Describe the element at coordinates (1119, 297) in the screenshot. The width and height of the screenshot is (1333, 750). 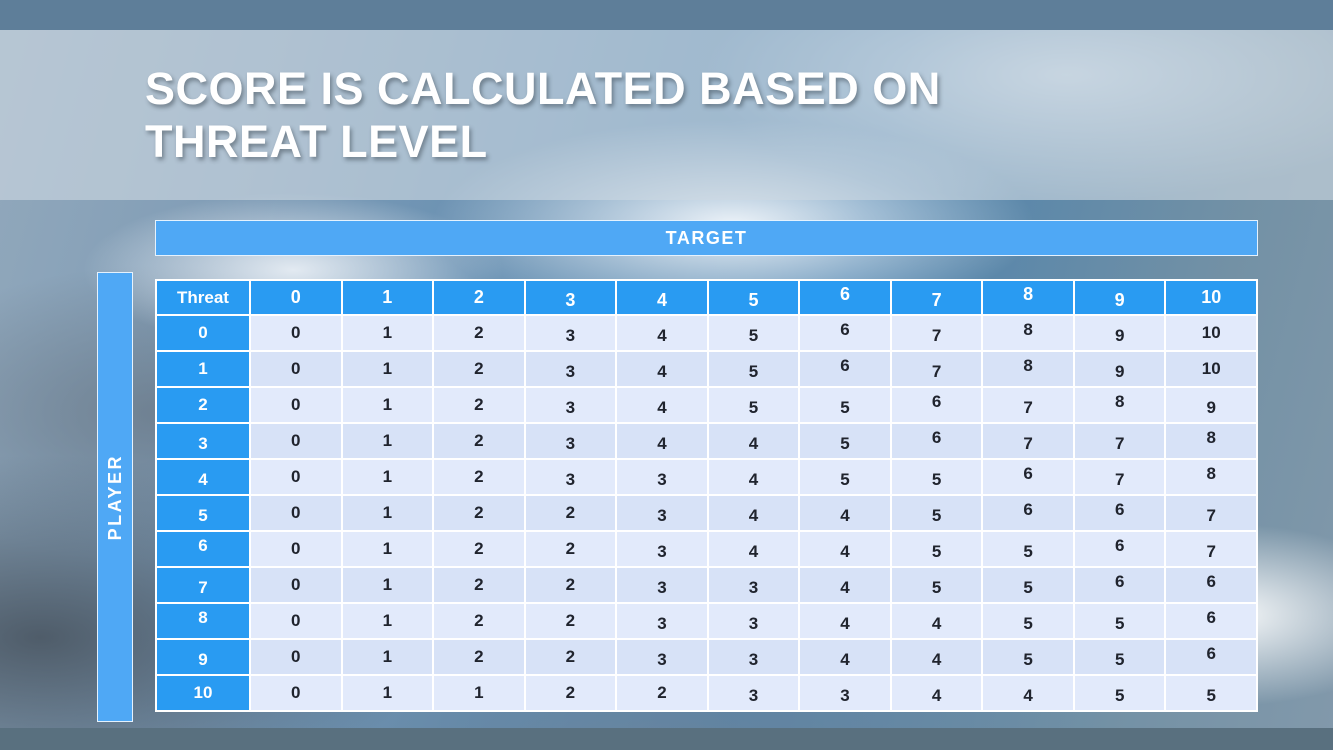
I see `column-header-9: 9` at that location.